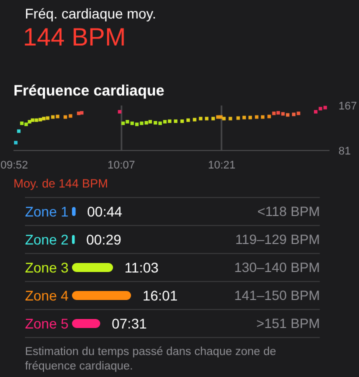 The width and height of the screenshot is (359, 377). What do you see at coordinates (121, 166) in the screenshot?
I see `x-tick-label: 10:07` at bounding box center [121, 166].